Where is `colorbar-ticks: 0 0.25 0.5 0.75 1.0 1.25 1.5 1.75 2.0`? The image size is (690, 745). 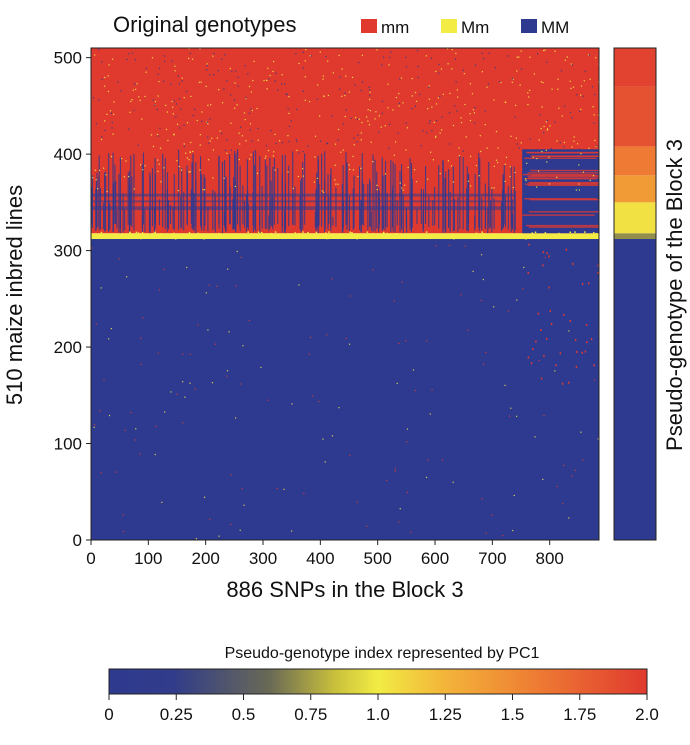 colorbar-ticks: 0 0.25 0.5 0.75 1.0 1.25 1.5 1.75 2.0 is located at coordinates (381, 709).